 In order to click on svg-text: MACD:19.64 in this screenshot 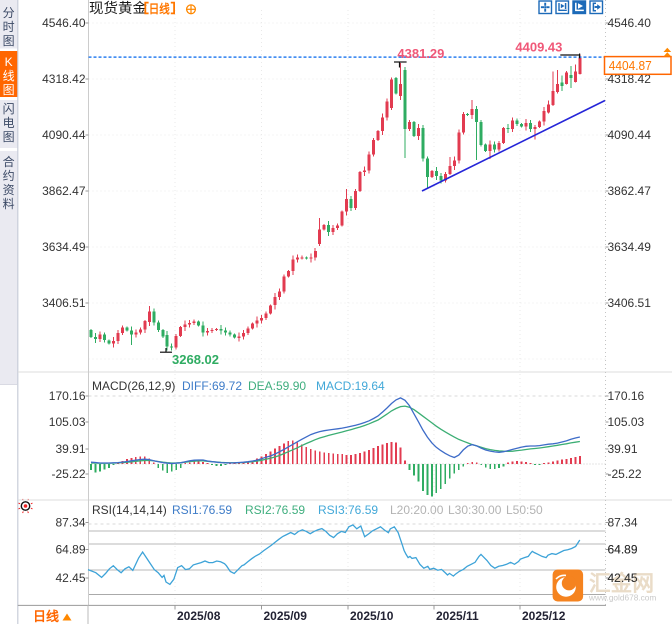, I will do `click(350, 386)`.